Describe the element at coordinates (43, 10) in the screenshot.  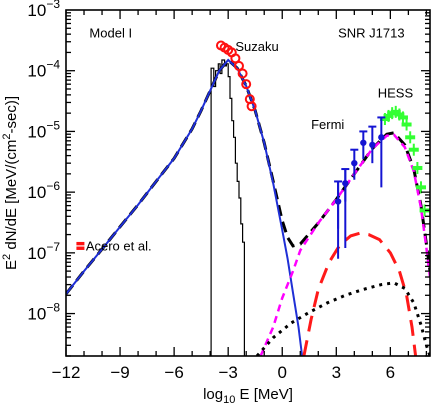
I see `y-tick-label: 10⁻³` at that location.